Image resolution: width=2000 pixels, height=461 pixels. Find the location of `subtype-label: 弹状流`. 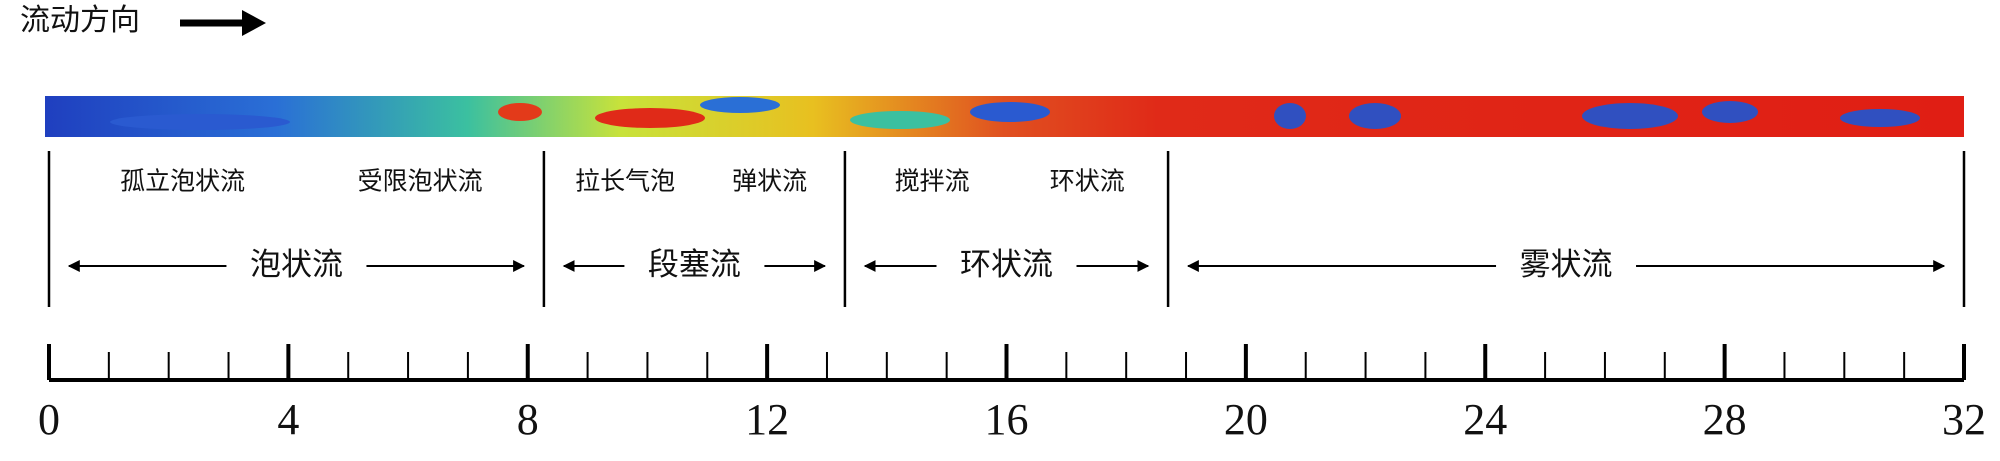

subtype-label: 弹状流 is located at coordinates (769, 182).